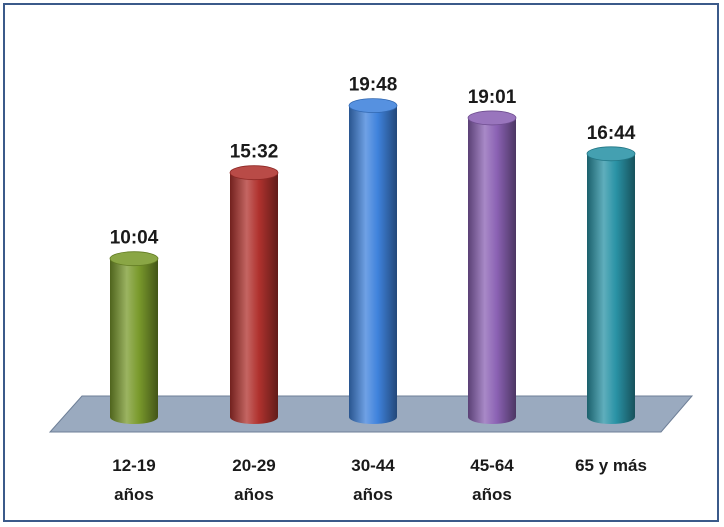  Describe the element at coordinates (492, 494) in the screenshot. I see `category-label-3-1: años` at that location.